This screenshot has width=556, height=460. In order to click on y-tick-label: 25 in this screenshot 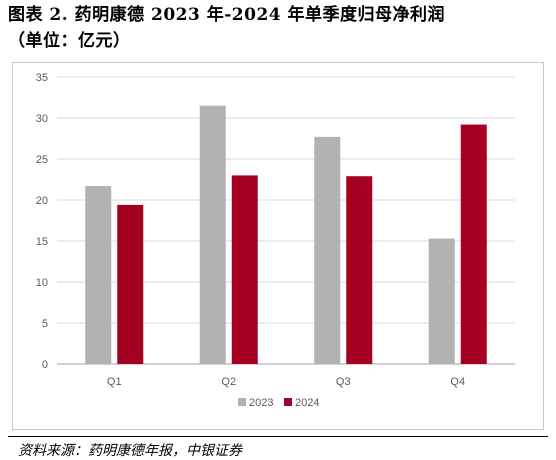, I will do `click(42, 160)`.